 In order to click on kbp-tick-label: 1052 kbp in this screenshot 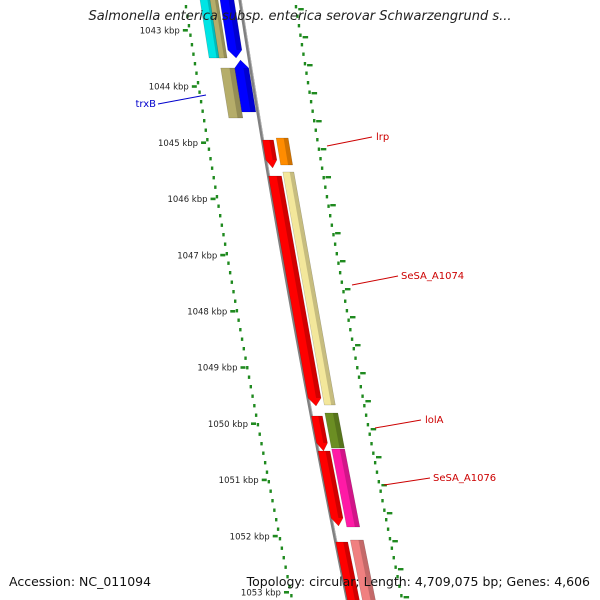, I will do `click(250, 537)`.